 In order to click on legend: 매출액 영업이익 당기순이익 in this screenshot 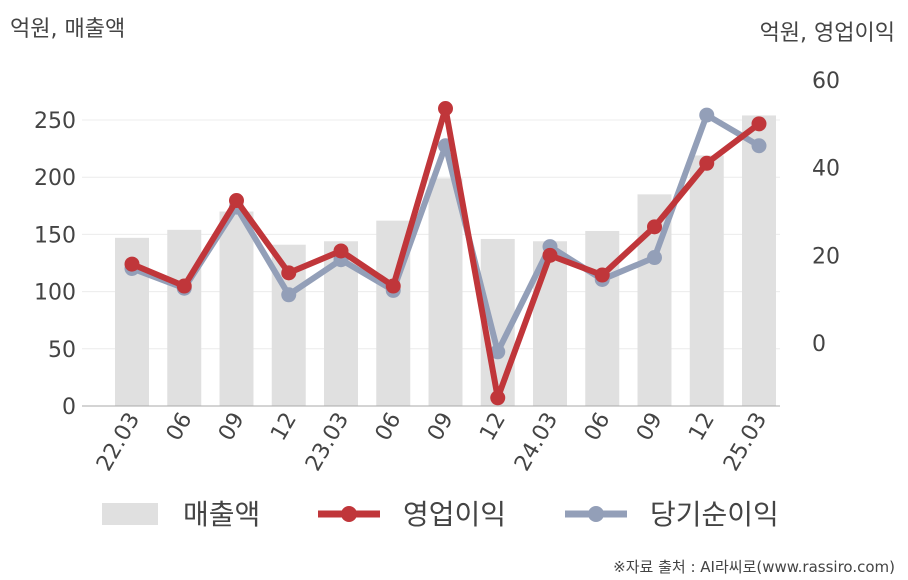, I will do `click(440, 514)`.